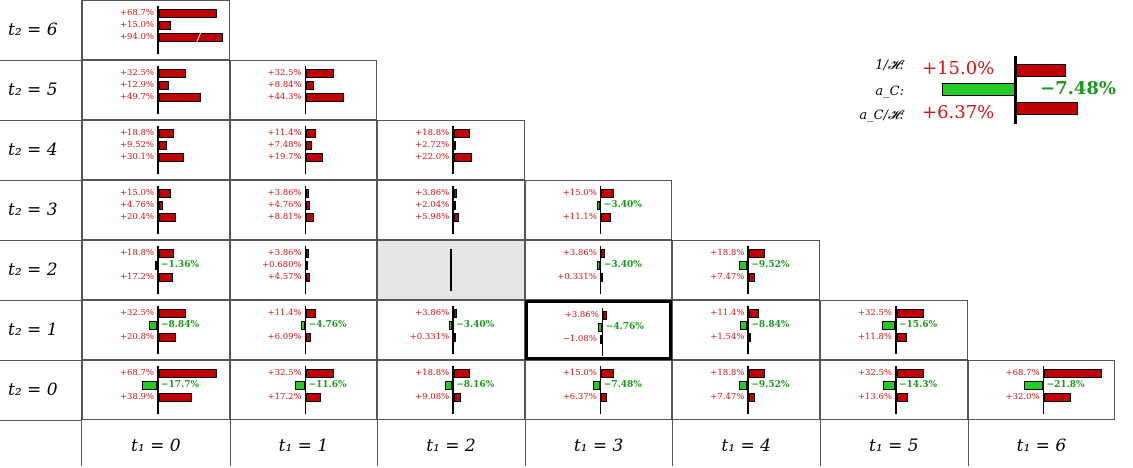  Describe the element at coordinates (33, 270) in the screenshot. I see `row-label-t2-2: t₂ = 2` at that location.